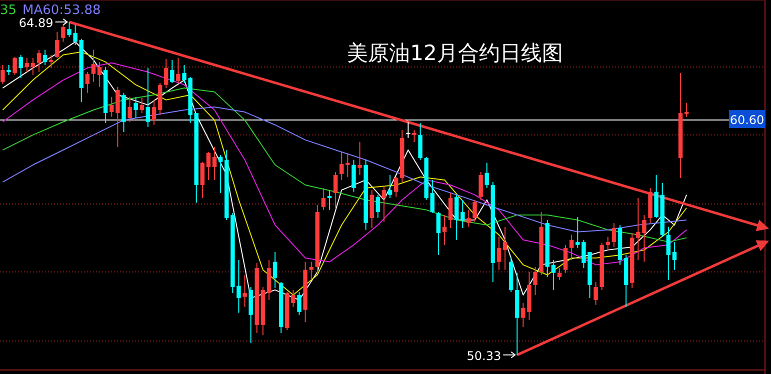 The width and height of the screenshot is (771, 374). I want to click on annotation: 35, so click(8, 10).